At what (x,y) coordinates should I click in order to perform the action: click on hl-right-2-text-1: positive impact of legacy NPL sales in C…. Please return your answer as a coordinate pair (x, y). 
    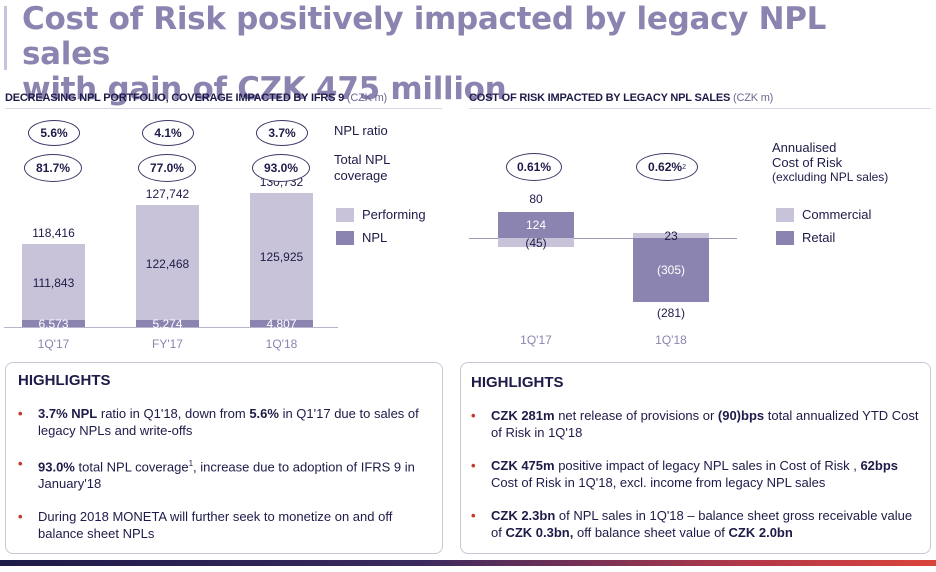
    Looking at the image, I should click on (707, 465).